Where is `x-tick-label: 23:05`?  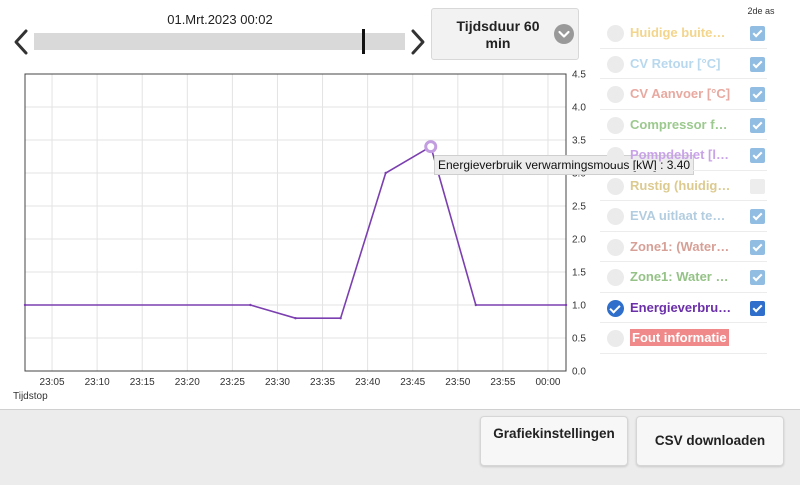 x-tick-label: 23:05 is located at coordinates (52, 382).